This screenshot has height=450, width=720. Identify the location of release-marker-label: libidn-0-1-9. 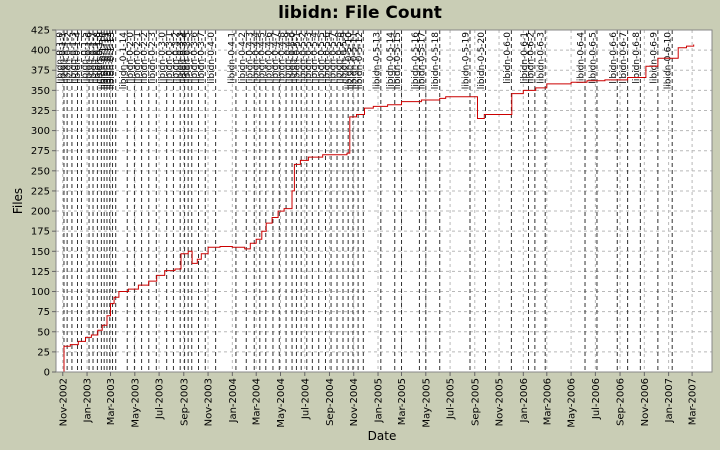
(101, 58).